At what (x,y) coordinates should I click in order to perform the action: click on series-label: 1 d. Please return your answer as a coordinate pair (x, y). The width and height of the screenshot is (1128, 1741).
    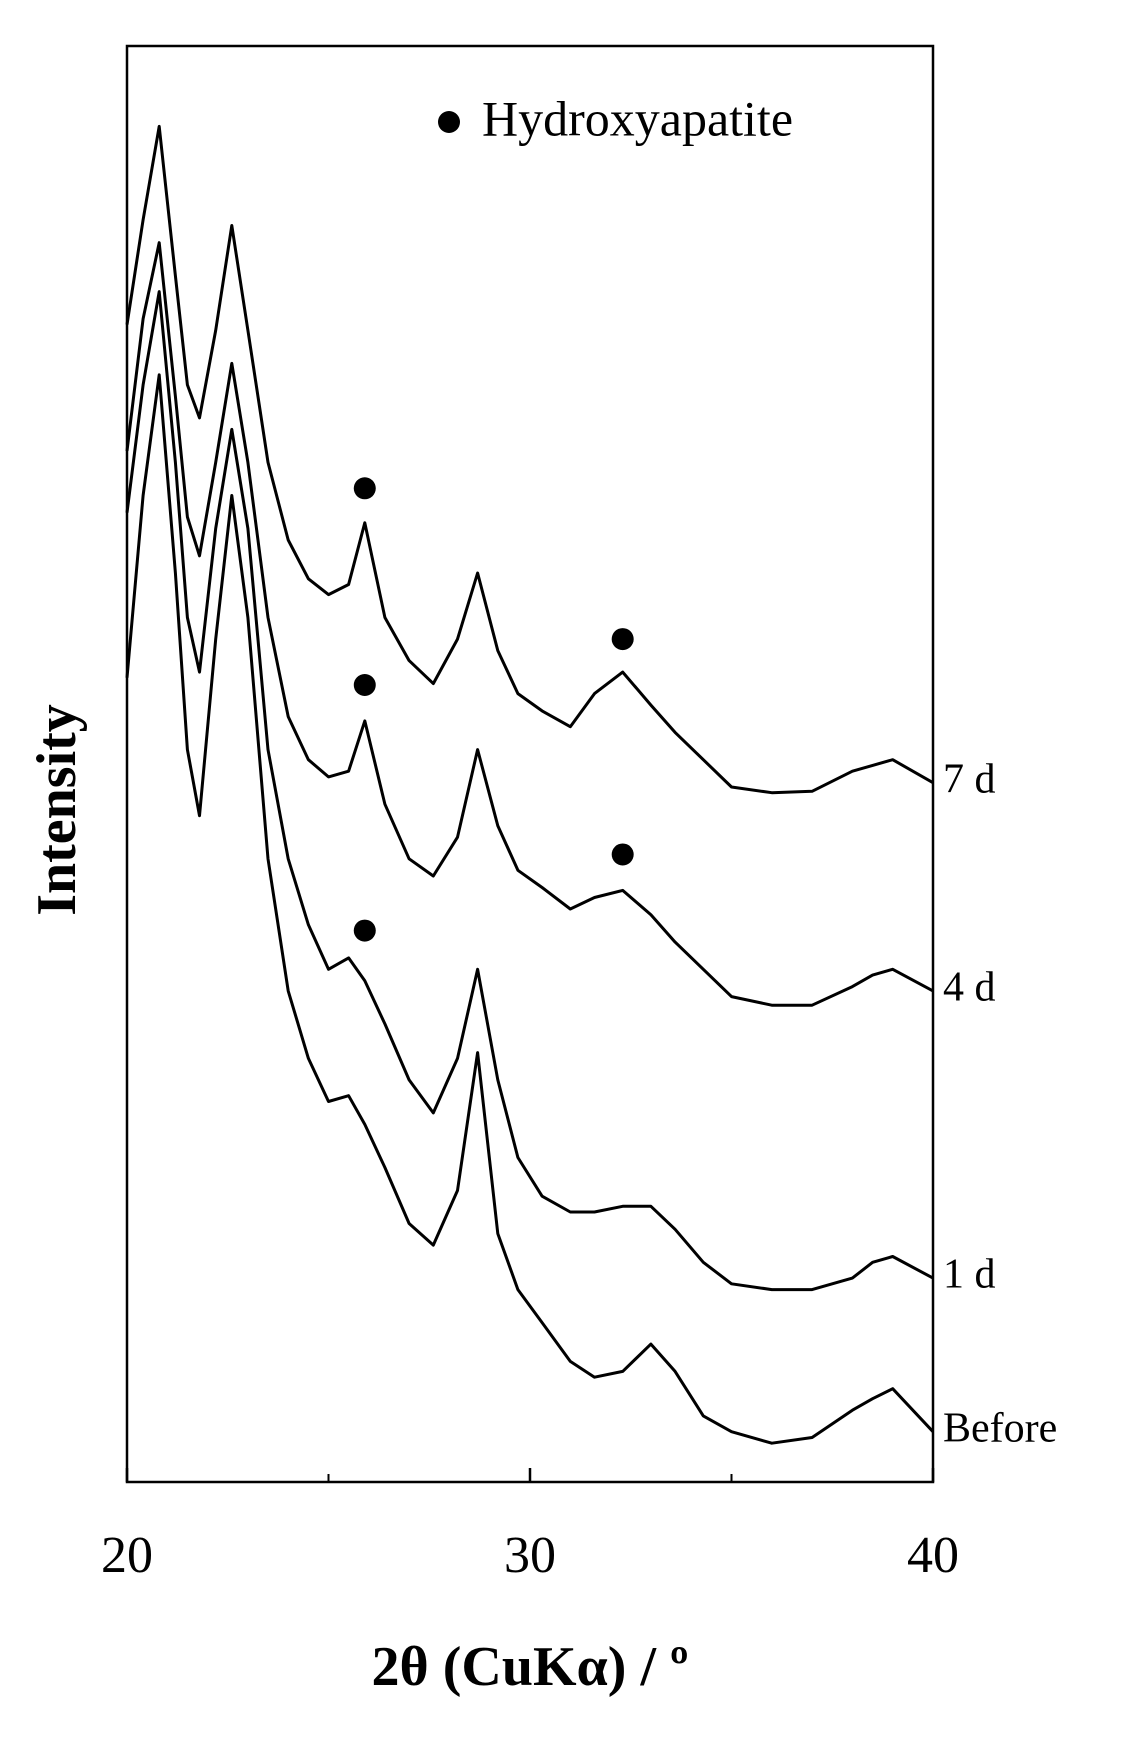
    Looking at the image, I should click on (969, 1275).